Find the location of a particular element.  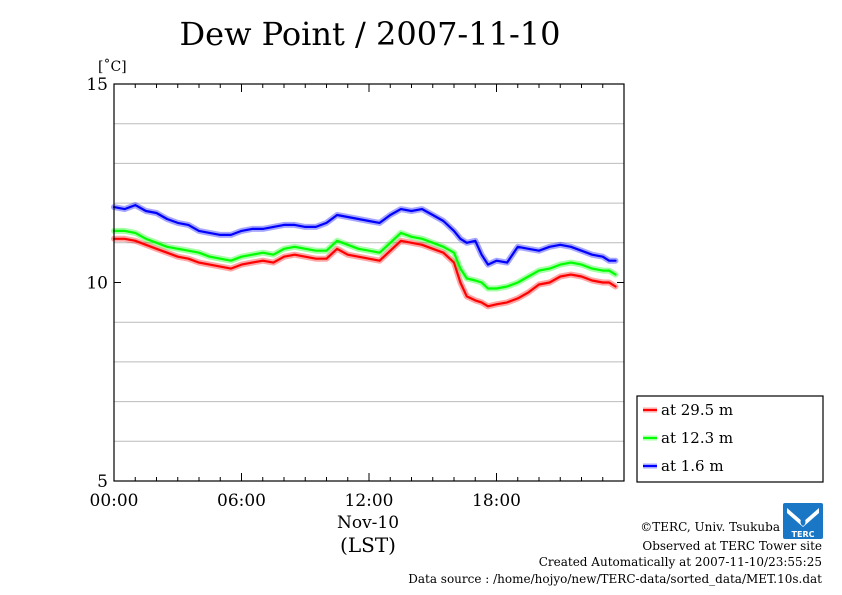

footer-credit: ©TERC, Univ. Tsukuba is located at coordinates (710, 527).